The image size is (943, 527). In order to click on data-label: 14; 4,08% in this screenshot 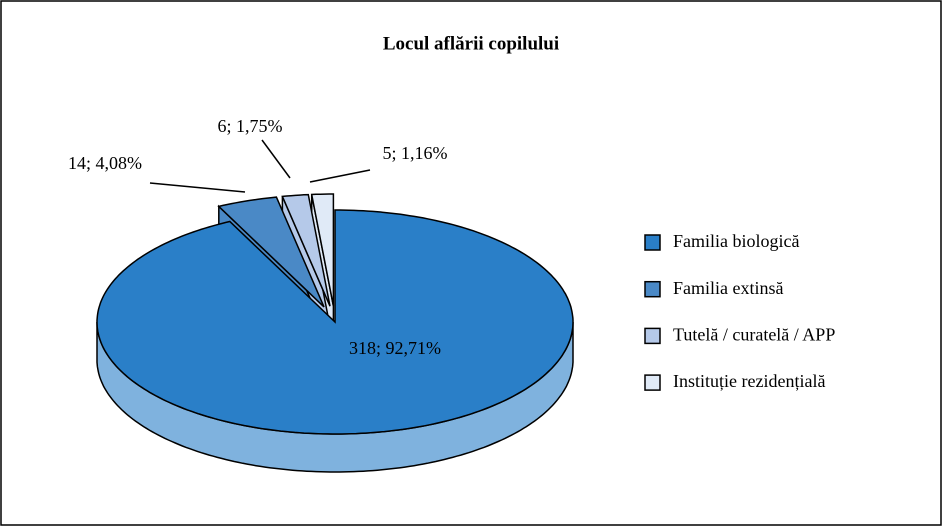, I will do `click(105, 163)`.